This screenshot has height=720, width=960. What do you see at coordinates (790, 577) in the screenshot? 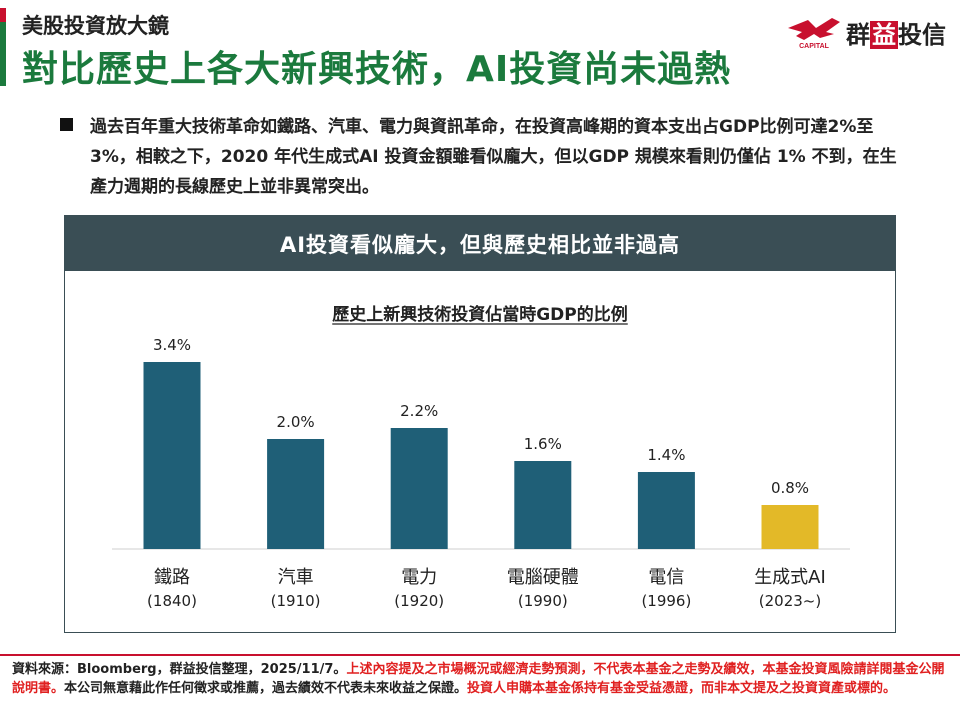
I see `category-label: 生成式AI` at bounding box center [790, 577].